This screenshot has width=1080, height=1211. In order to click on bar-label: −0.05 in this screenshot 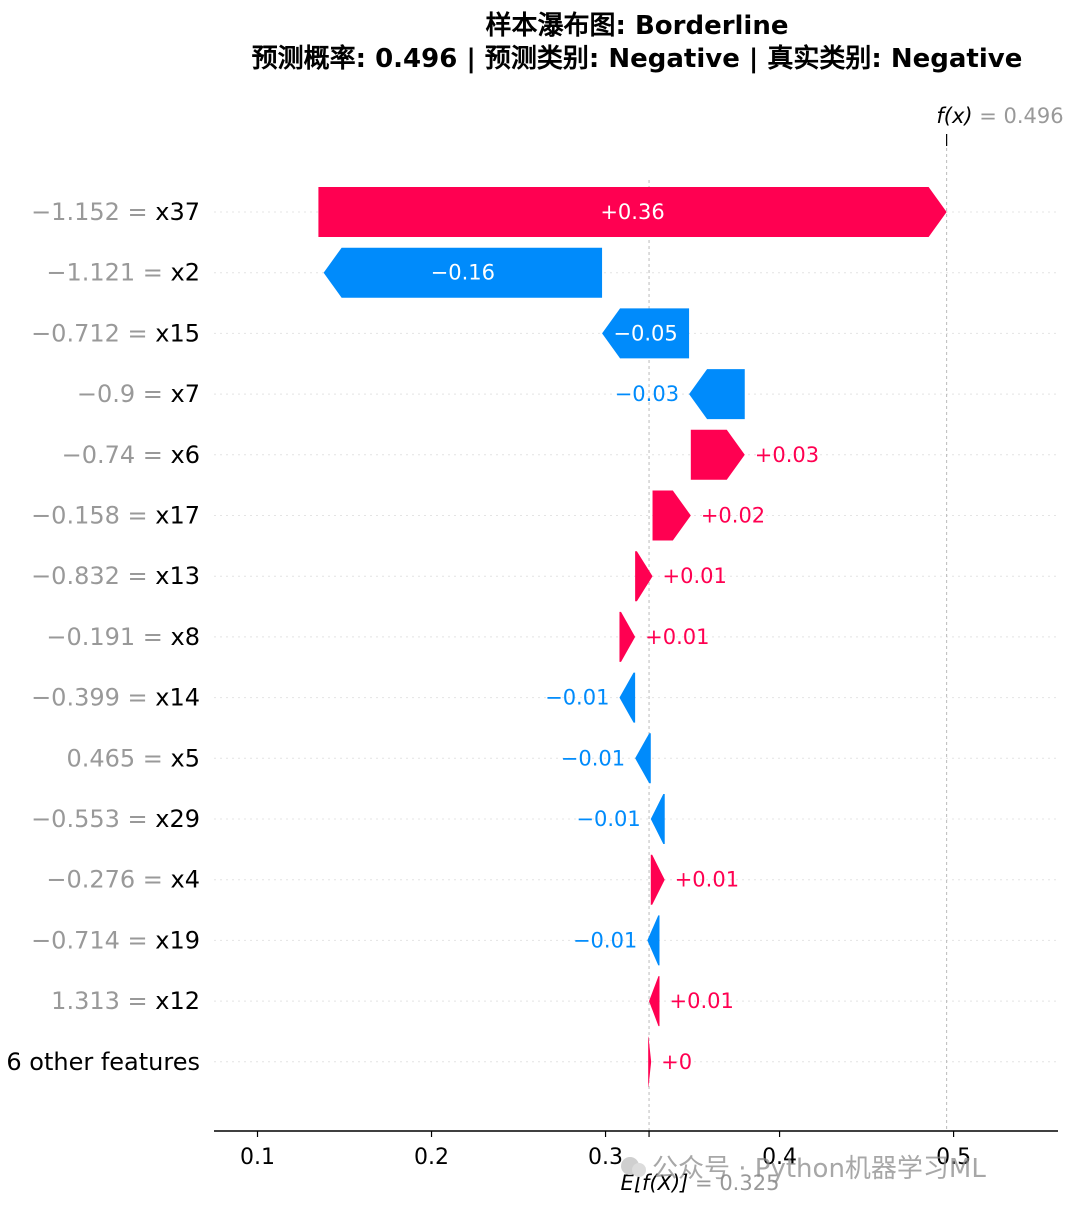, I will do `click(645, 333)`.